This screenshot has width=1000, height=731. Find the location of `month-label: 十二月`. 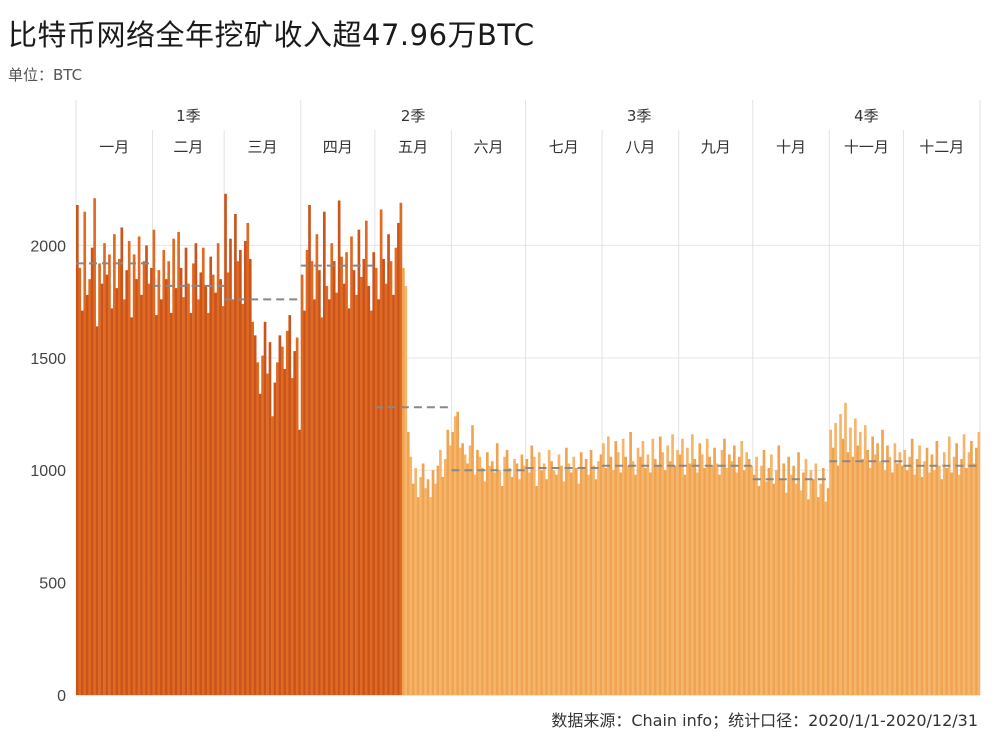

month-label: 十二月 is located at coordinates (941, 147).